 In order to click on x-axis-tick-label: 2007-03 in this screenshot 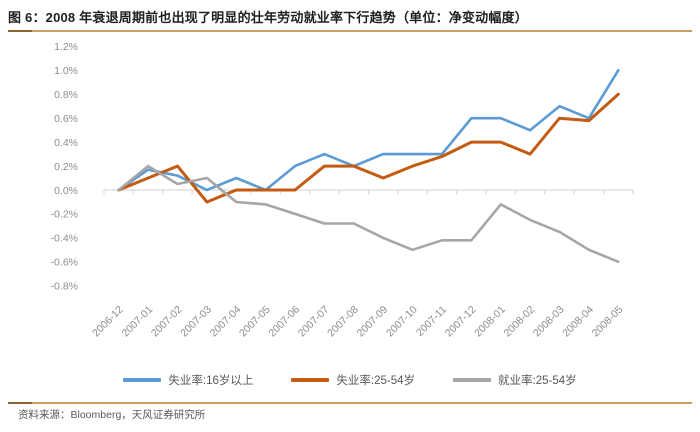, I will do `click(196, 322)`.